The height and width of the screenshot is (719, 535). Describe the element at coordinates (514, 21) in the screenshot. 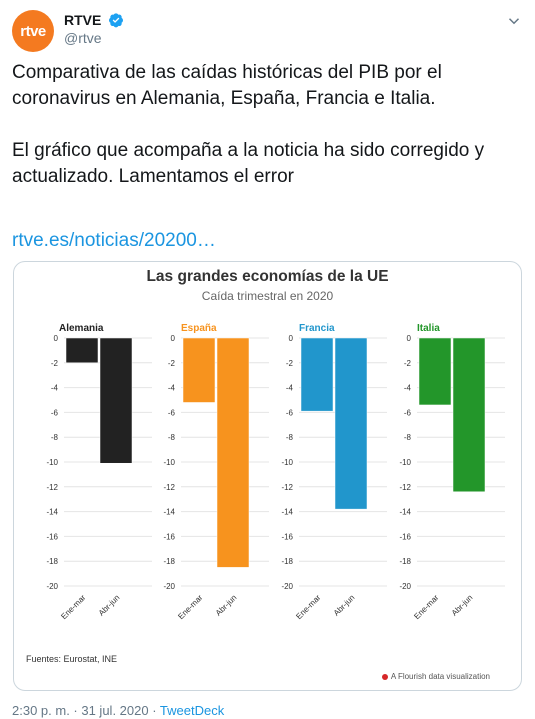

I see `chevron-down-icon` at that location.